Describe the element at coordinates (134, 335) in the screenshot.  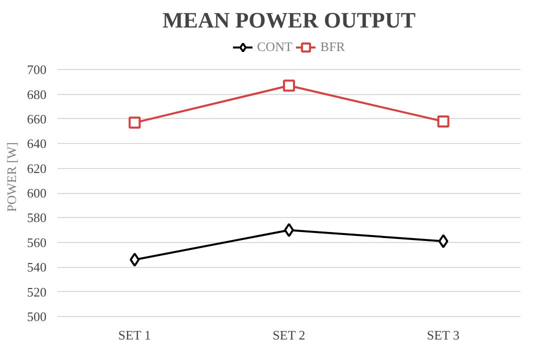
I see `x-tick-label: SET 1` at that location.